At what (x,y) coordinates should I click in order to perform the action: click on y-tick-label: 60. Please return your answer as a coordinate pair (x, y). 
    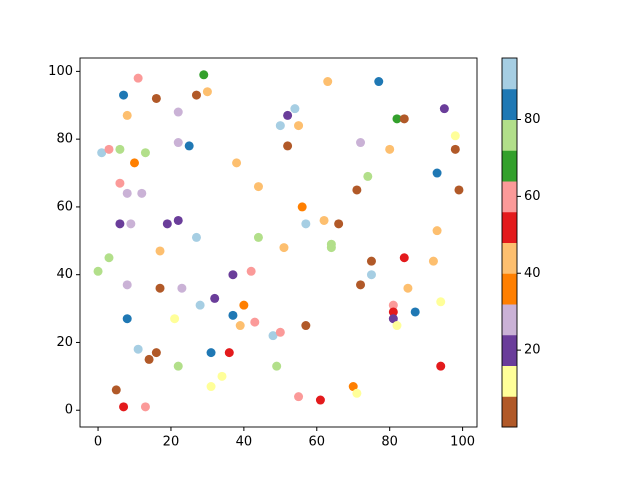
    Looking at the image, I should click on (64, 206).